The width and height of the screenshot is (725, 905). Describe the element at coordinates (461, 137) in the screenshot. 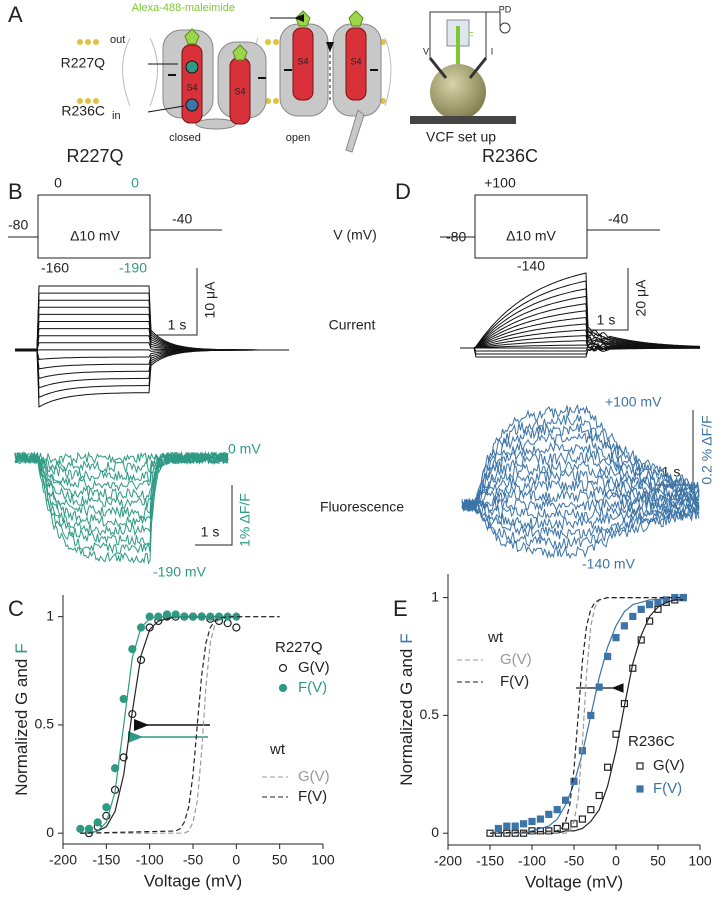

I see `setup-label: VCF set up` at that location.